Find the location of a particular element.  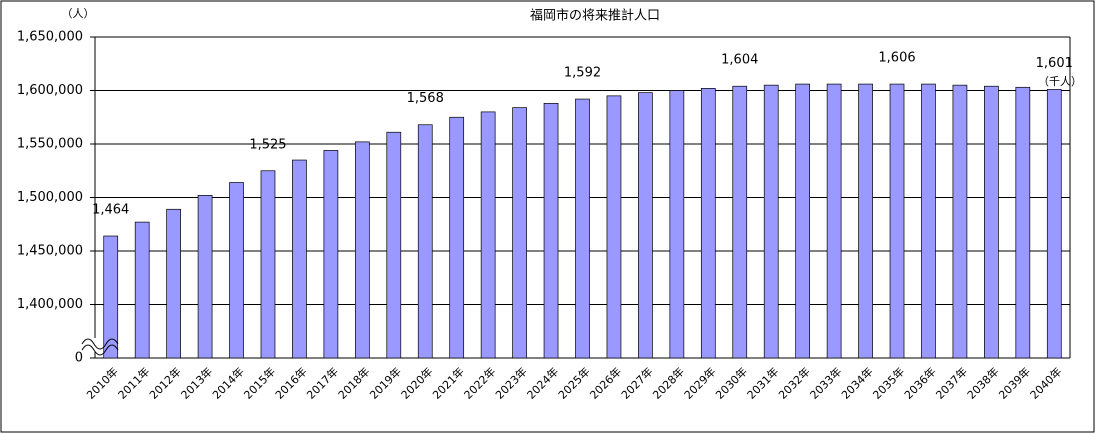

data-label: 1,464 is located at coordinates (110, 210).